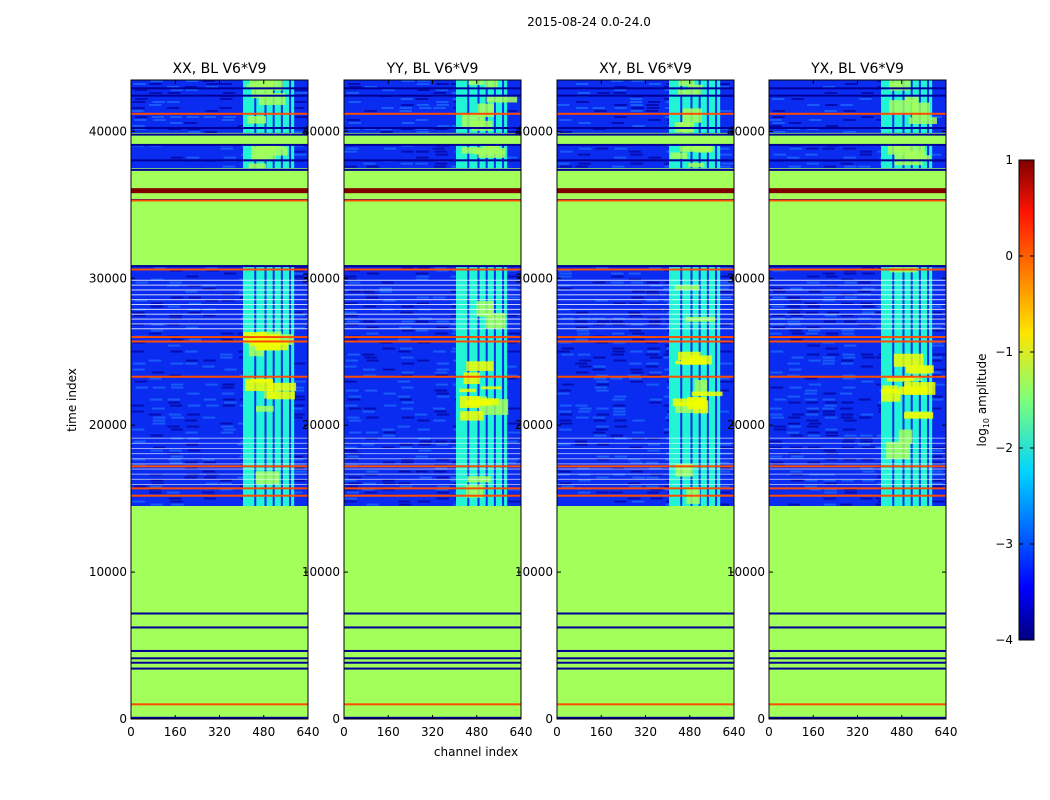 The image size is (1050, 800). I want to click on colorbar-gradient, so click(1026, 400).